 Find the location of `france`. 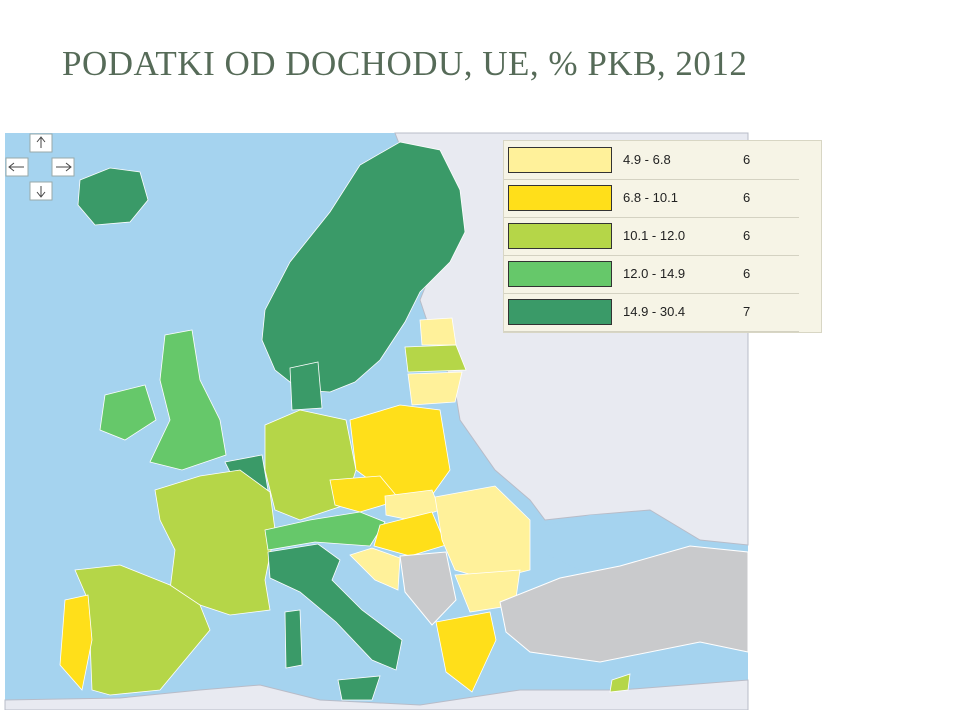

france is located at coordinates (215, 542).